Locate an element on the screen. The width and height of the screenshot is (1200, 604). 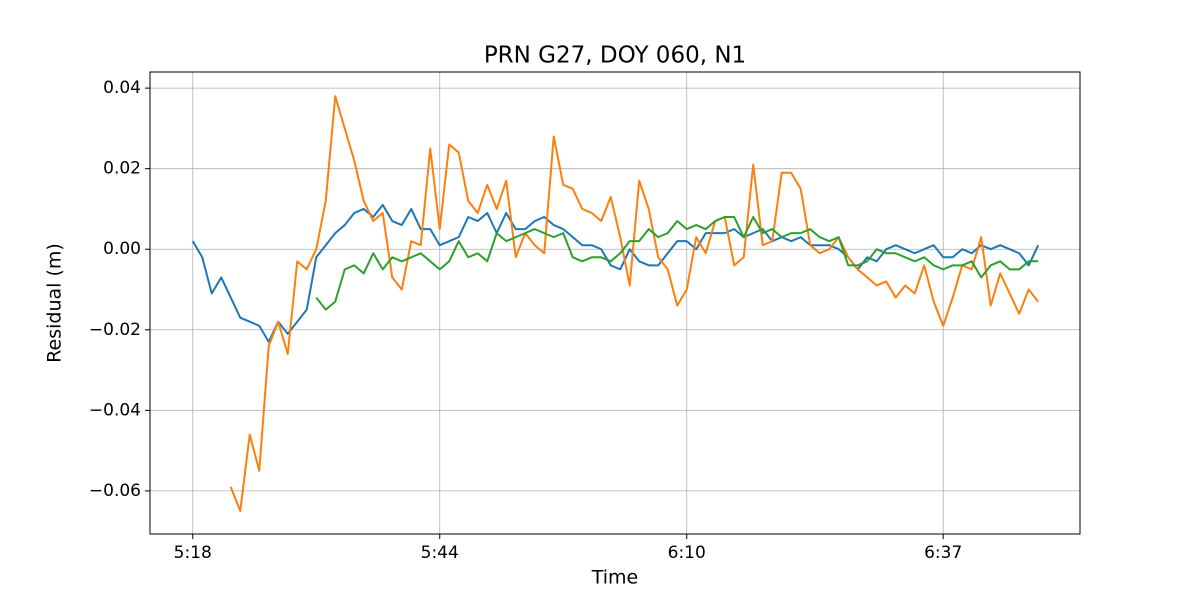
y-tick-label: −0.04 is located at coordinates (115, 410).